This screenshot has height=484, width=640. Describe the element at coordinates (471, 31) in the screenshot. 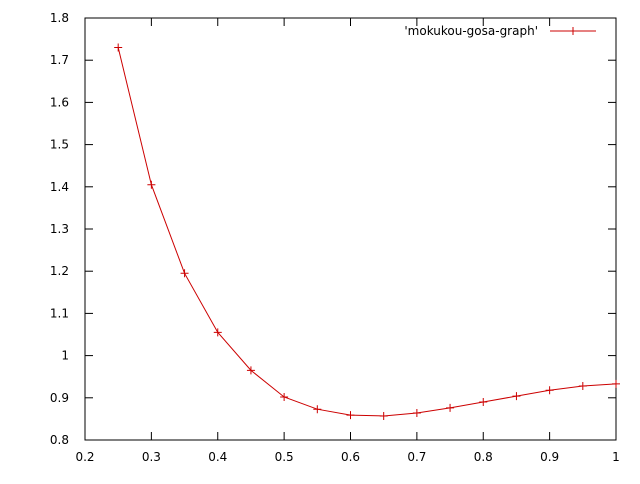

I see `legend-label: 'mokukou-gosa-graph'` at that location.